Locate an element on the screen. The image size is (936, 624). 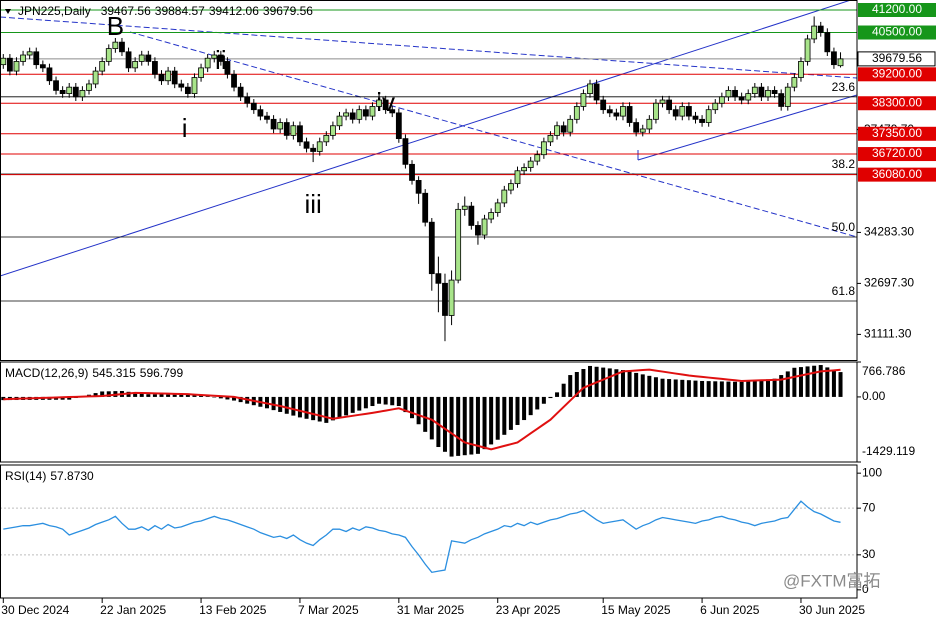
fib-label: 61.8 is located at coordinates (844, 291).